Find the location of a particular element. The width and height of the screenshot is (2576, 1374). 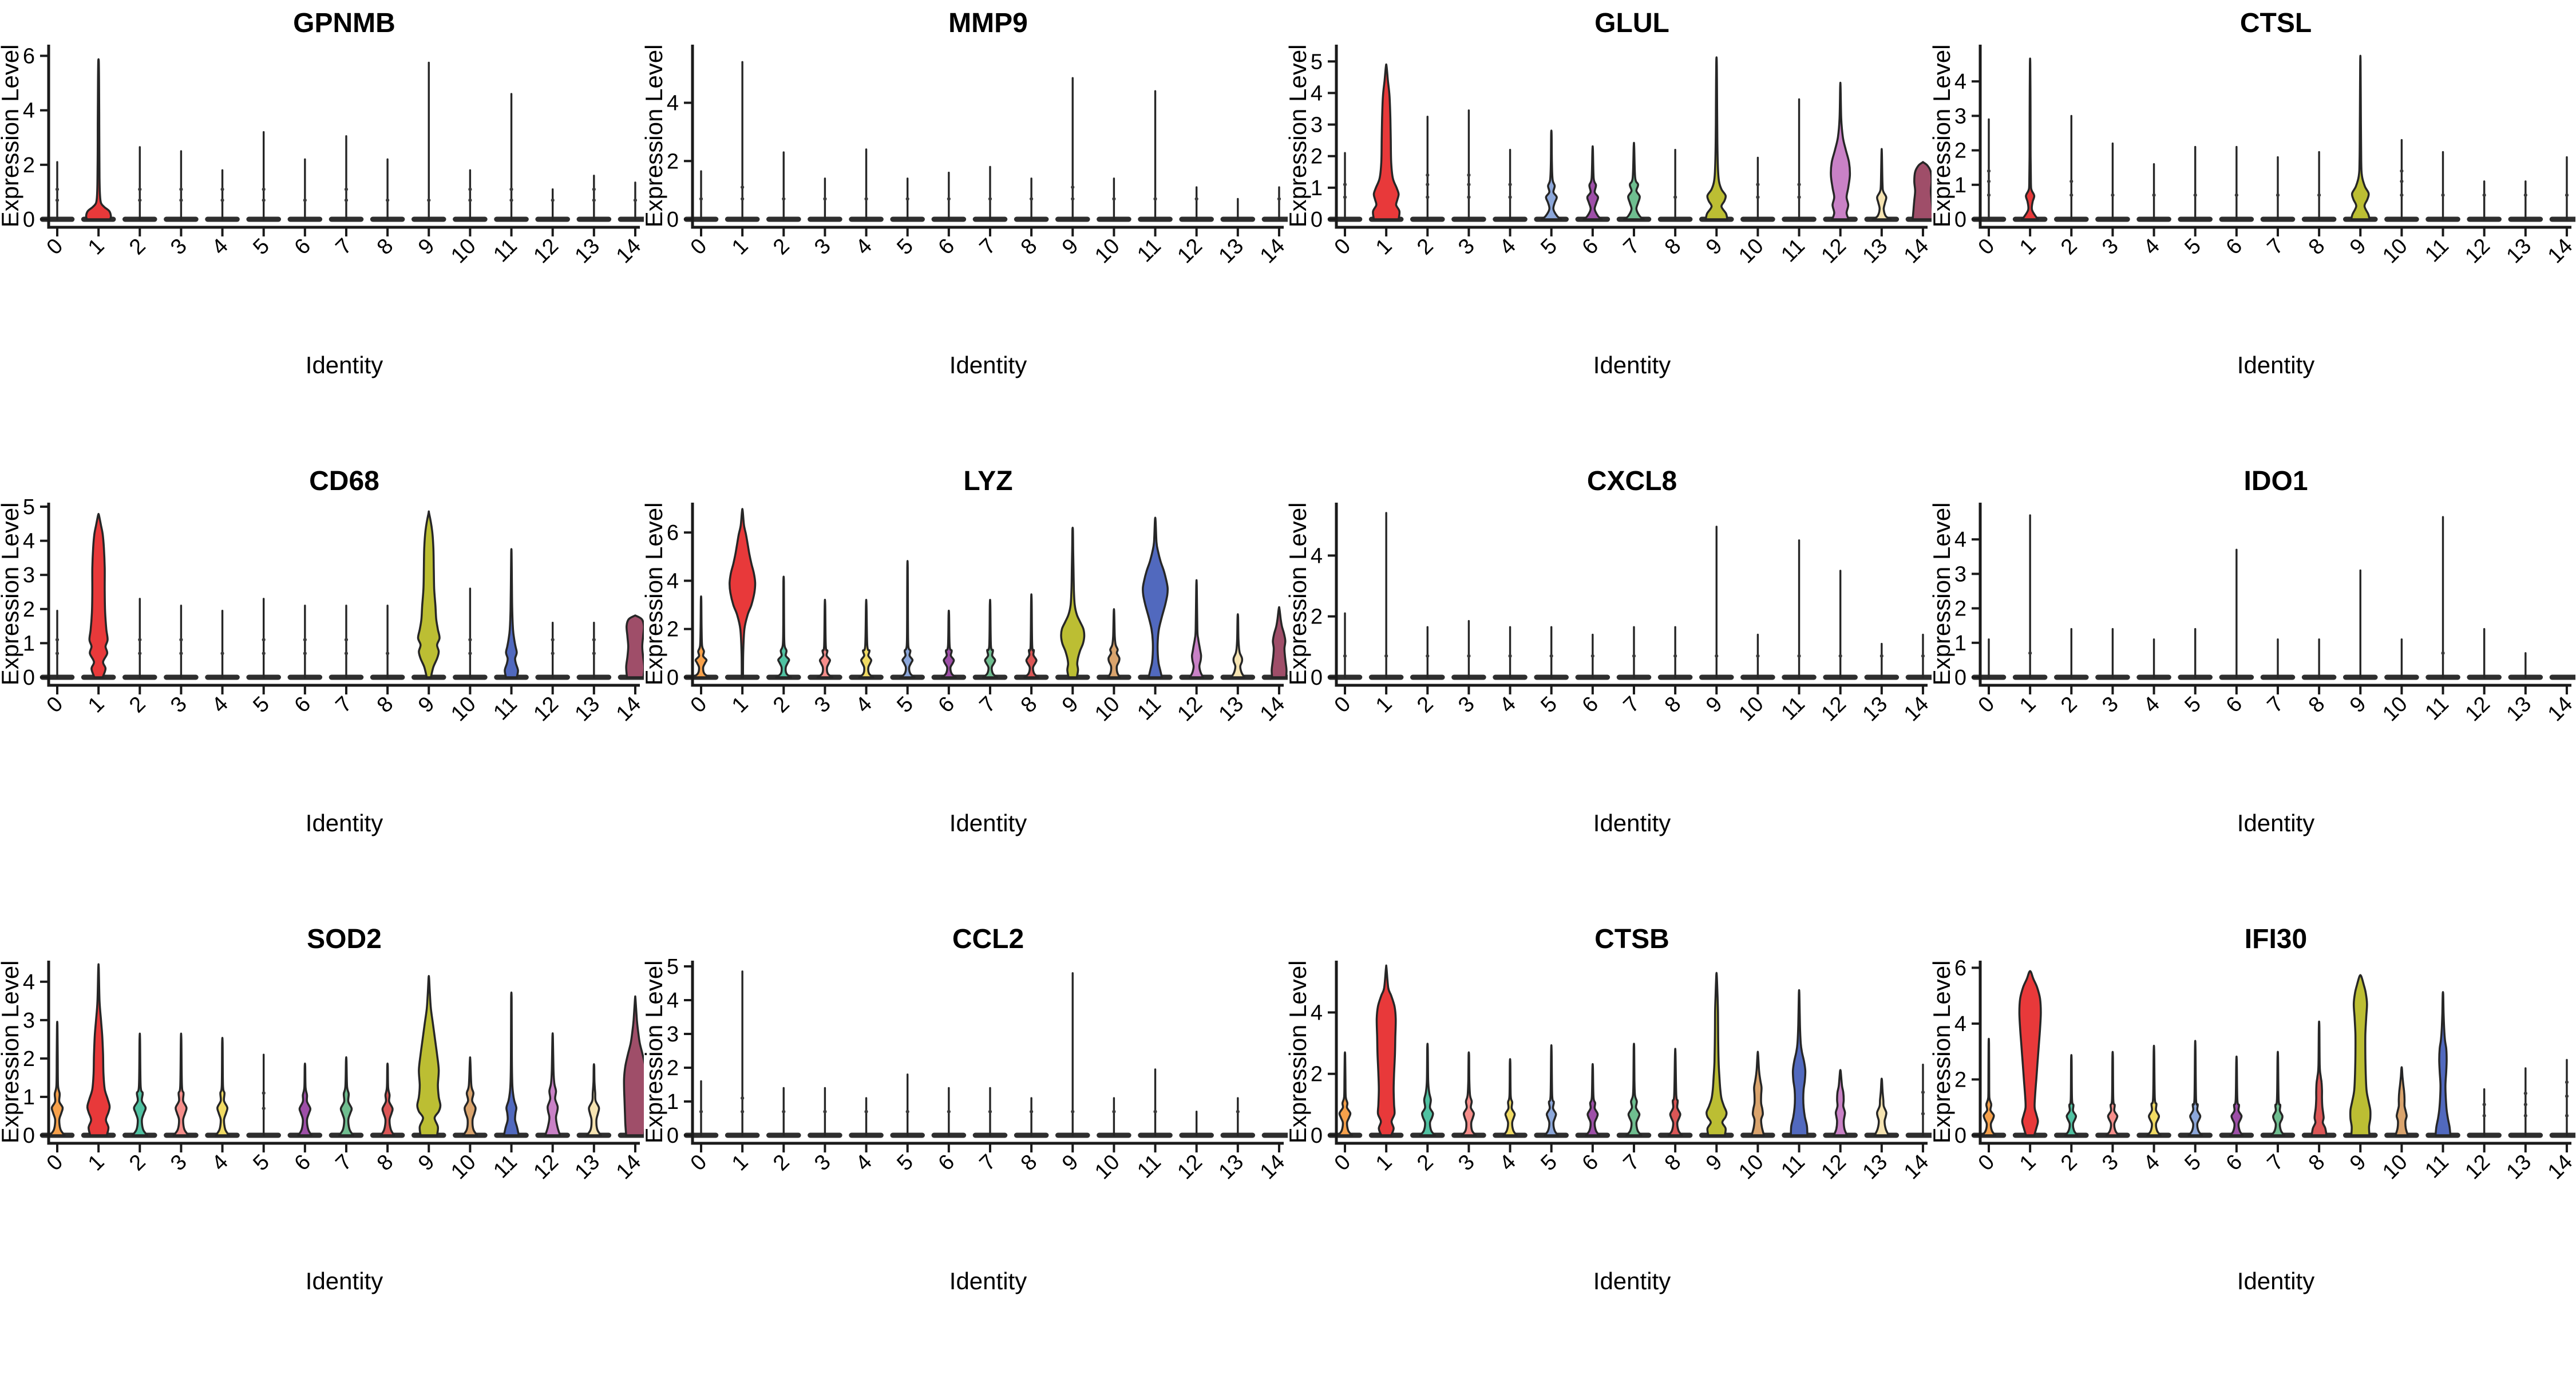

x-tick-label: 8 is located at coordinates (1029, 705).